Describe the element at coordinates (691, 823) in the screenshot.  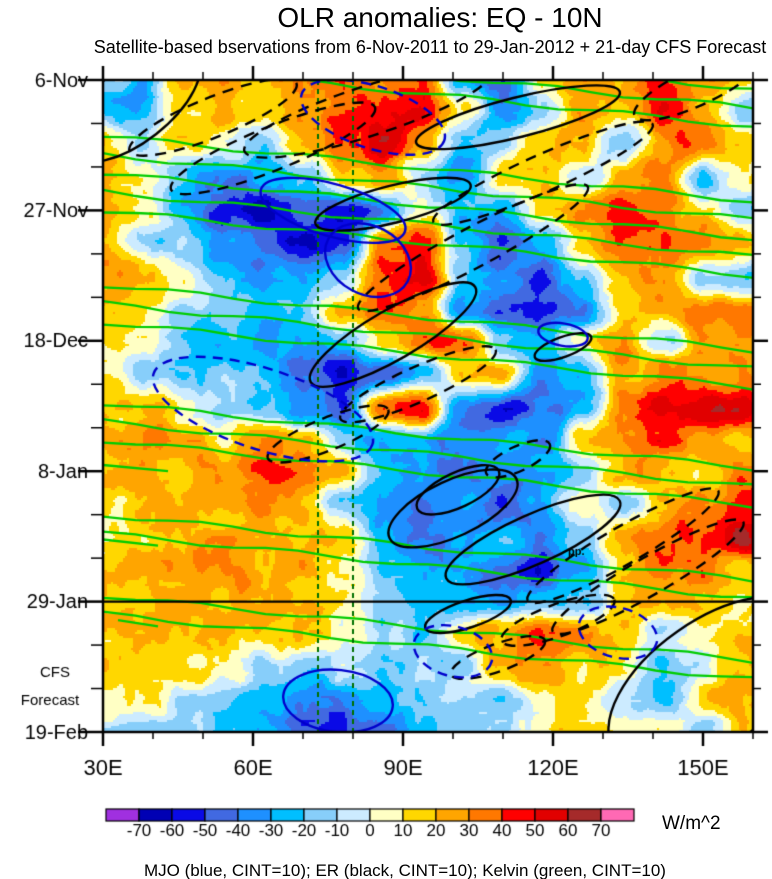
I see `colorbar-units-label: W/m^2` at that location.